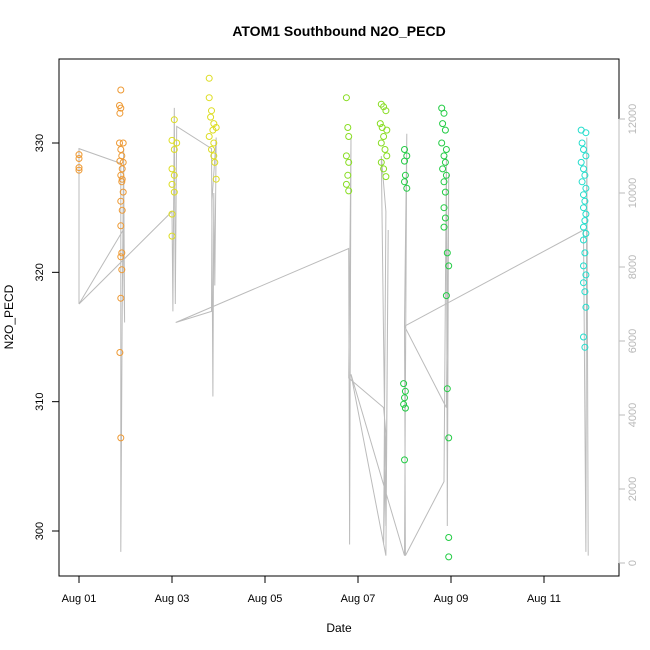 This screenshot has height=650, width=650. Describe the element at coordinates (633, 563) in the screenshot. I see `y2-tick-label: 0` at that location.